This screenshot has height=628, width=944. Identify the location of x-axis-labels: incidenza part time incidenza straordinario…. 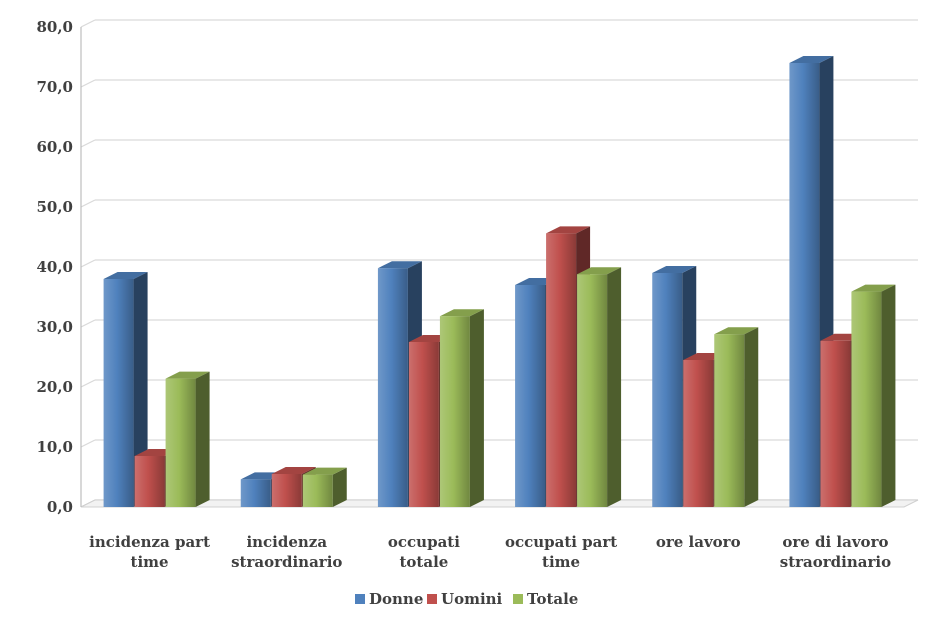
(490, 552).